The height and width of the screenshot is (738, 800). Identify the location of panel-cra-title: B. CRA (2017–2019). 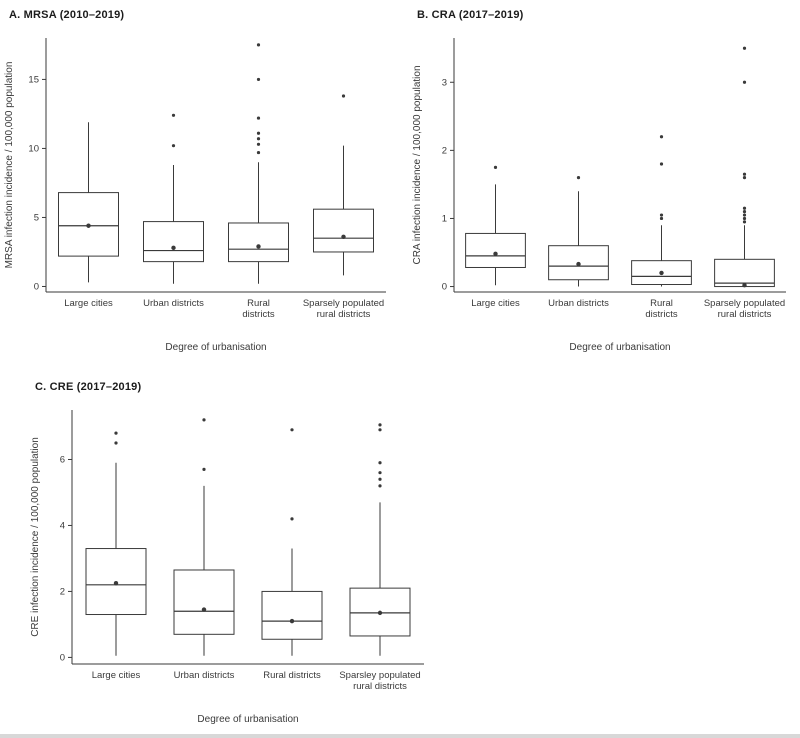
(470, 15).